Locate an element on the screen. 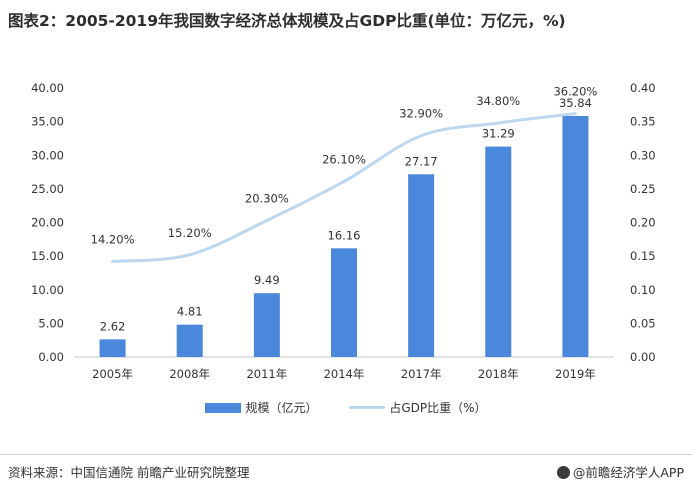  x-tick-label: 2017年 is located at coordinates (421, 374).